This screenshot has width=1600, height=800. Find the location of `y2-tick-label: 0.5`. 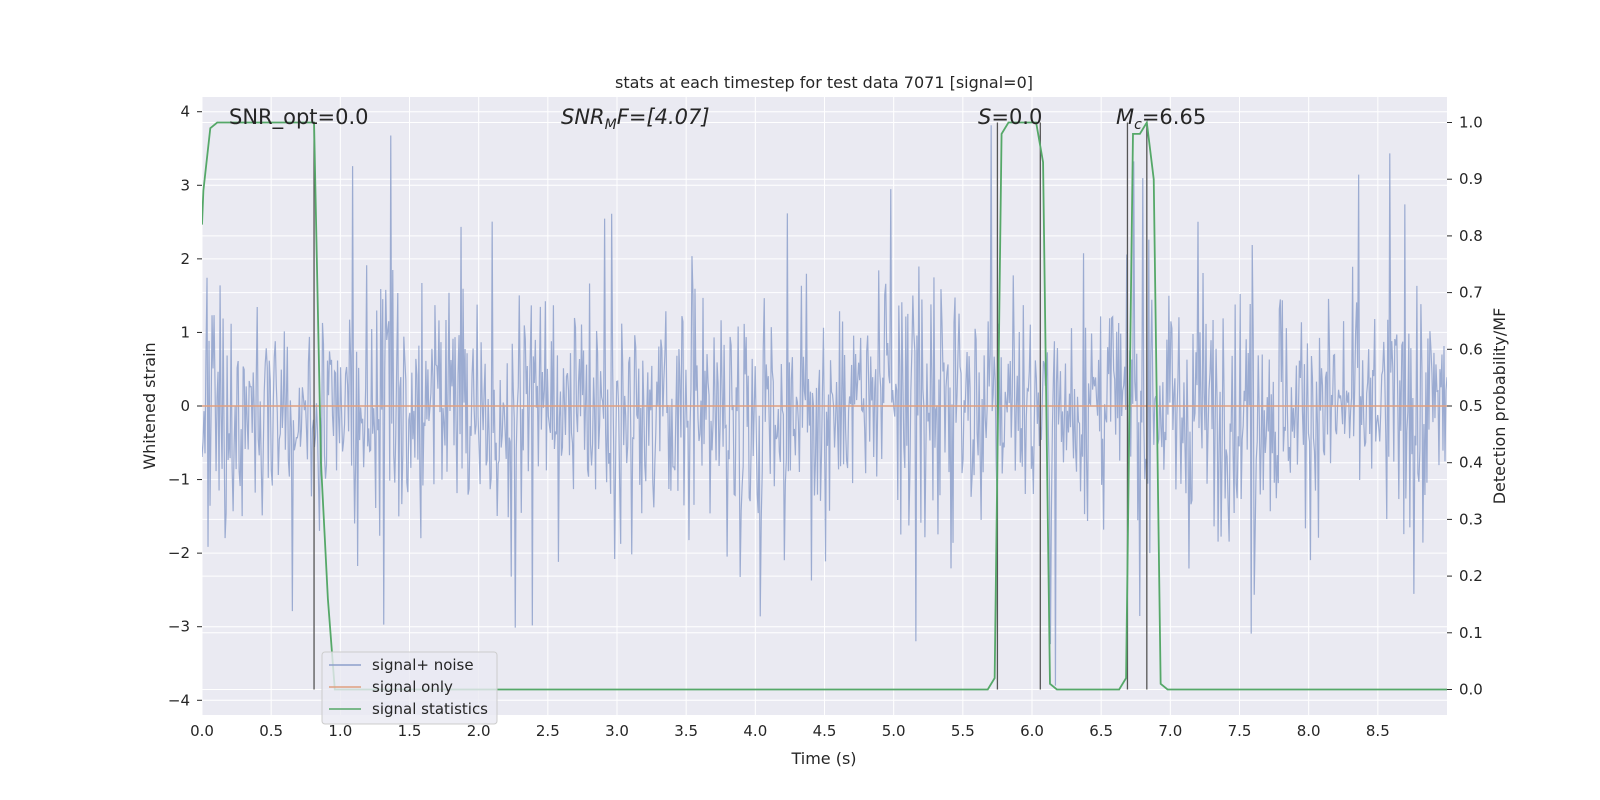

y2-tick-label: 0.5 is located at coordinates (1471, 406).